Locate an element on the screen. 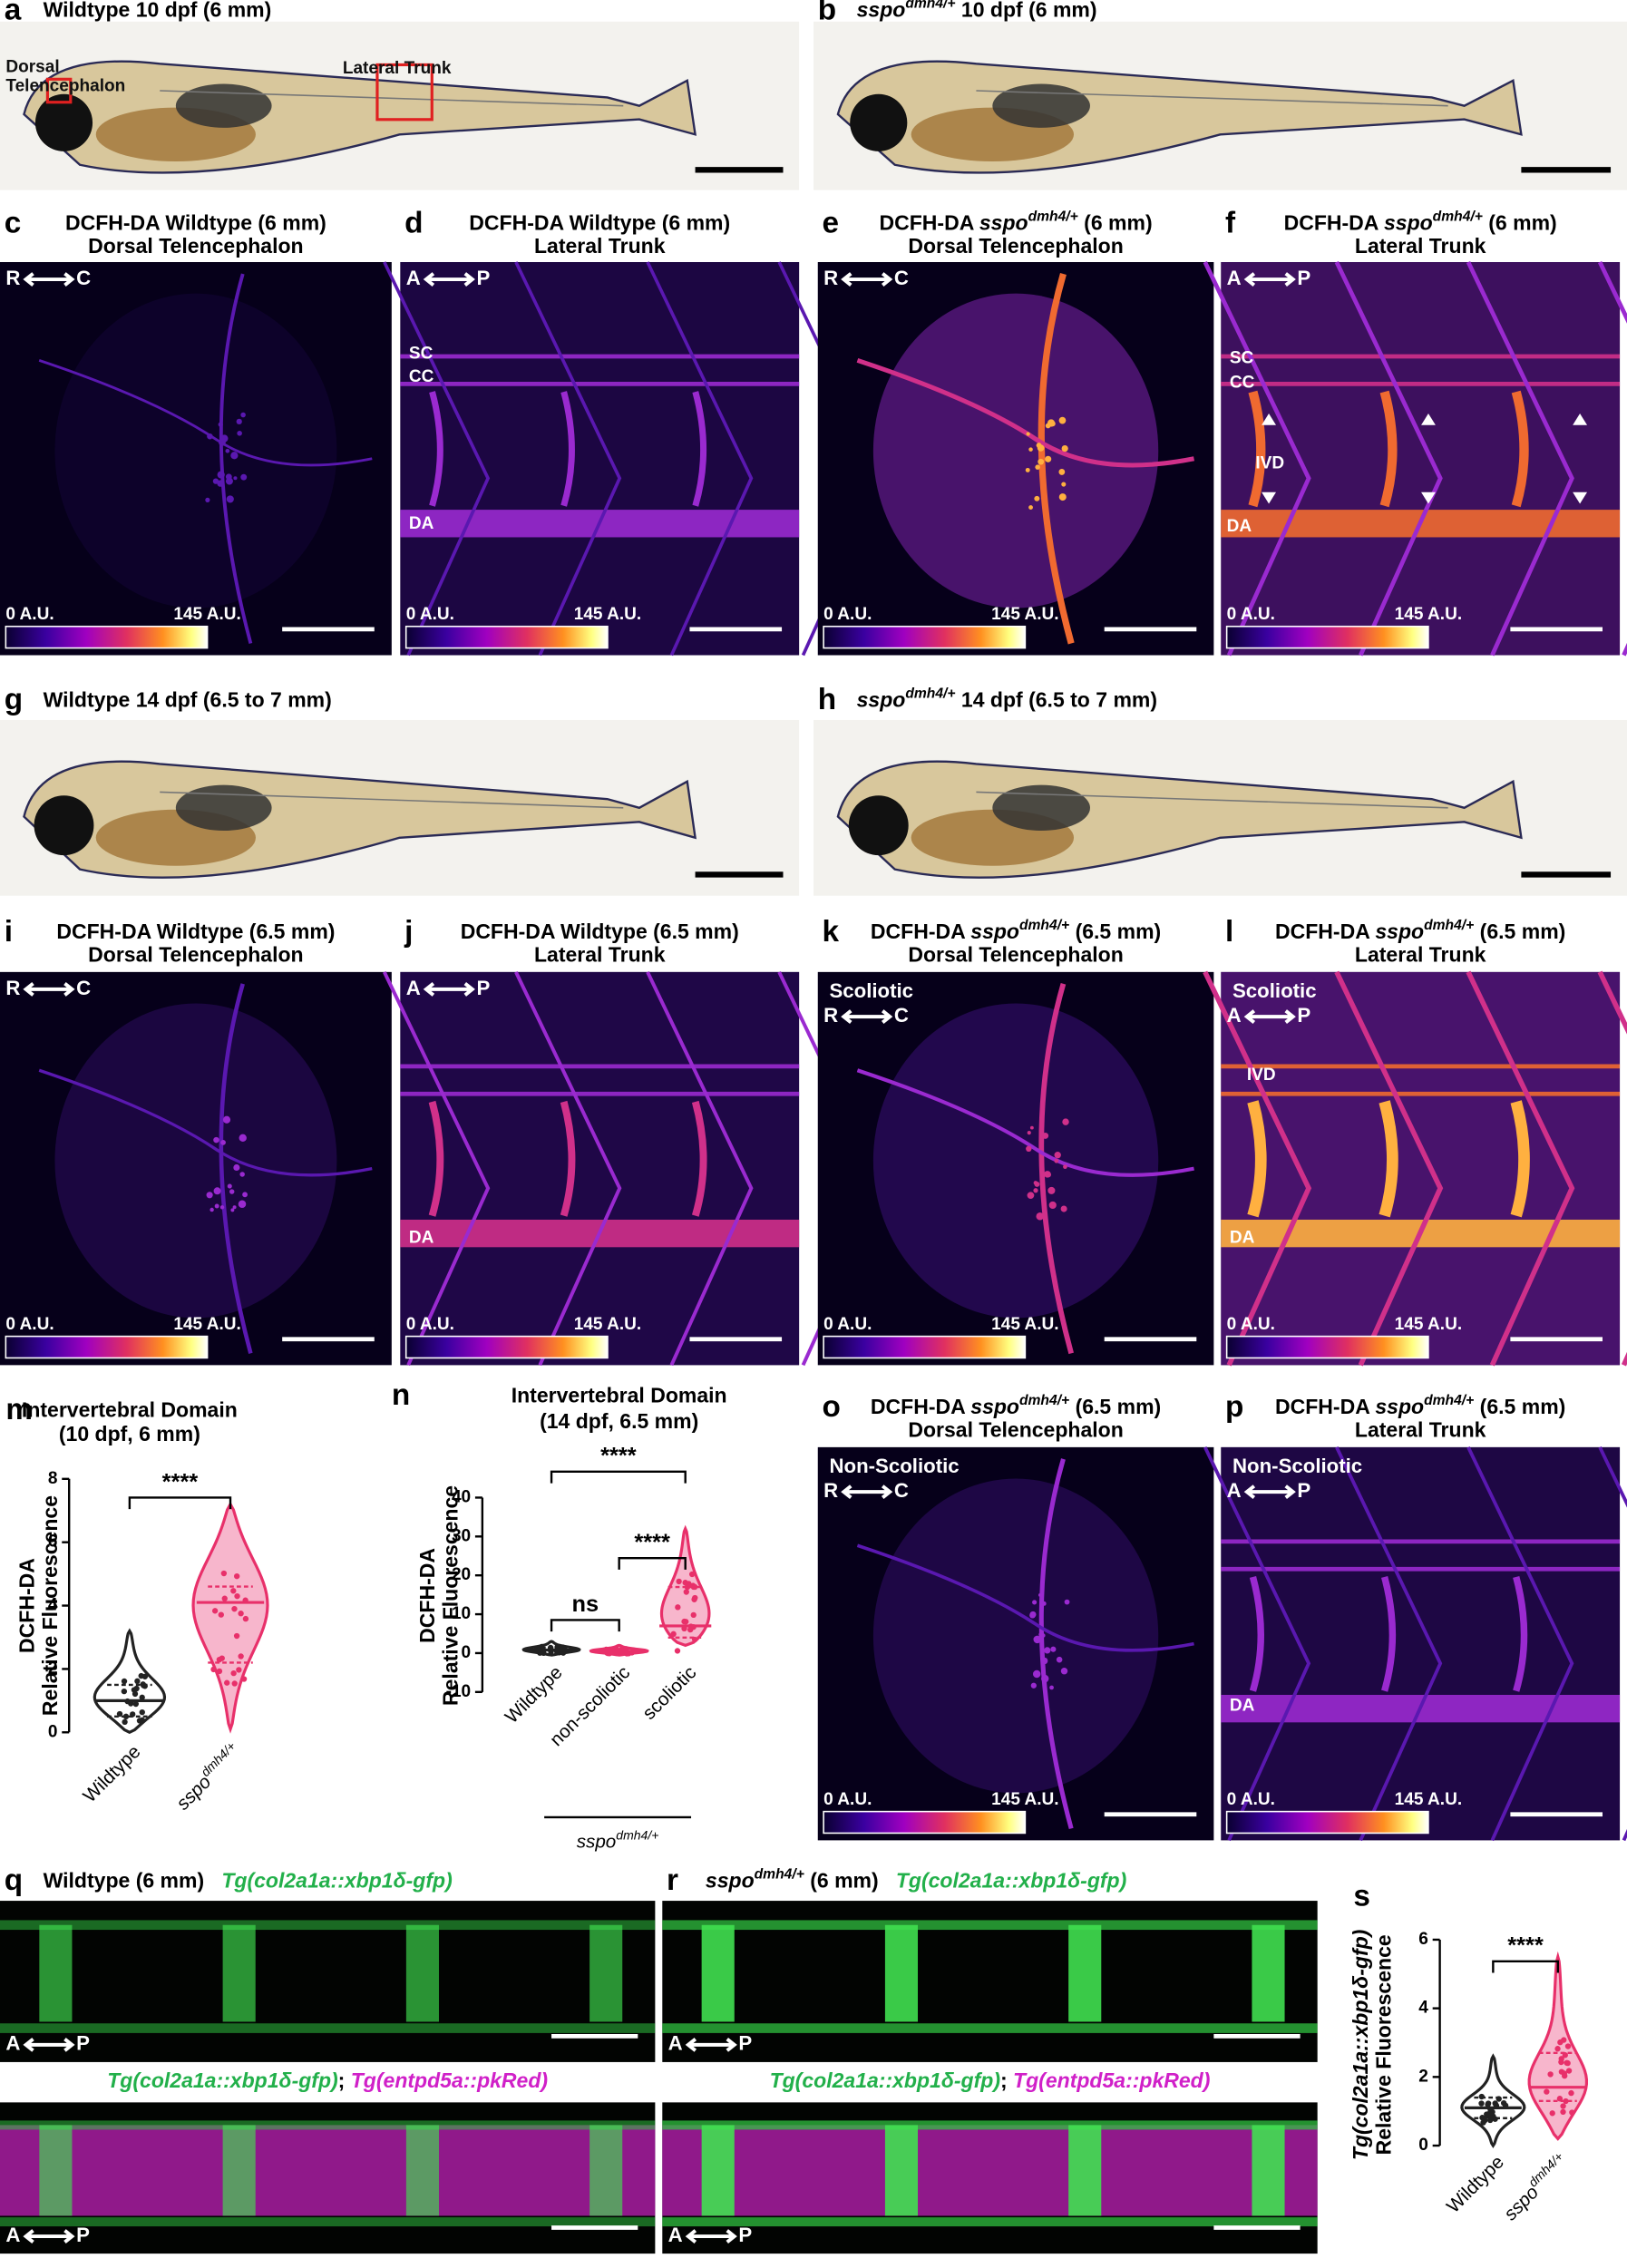 This screenshot has height=2268, width=1627. vessel is located at coordinates (1056, 1169).